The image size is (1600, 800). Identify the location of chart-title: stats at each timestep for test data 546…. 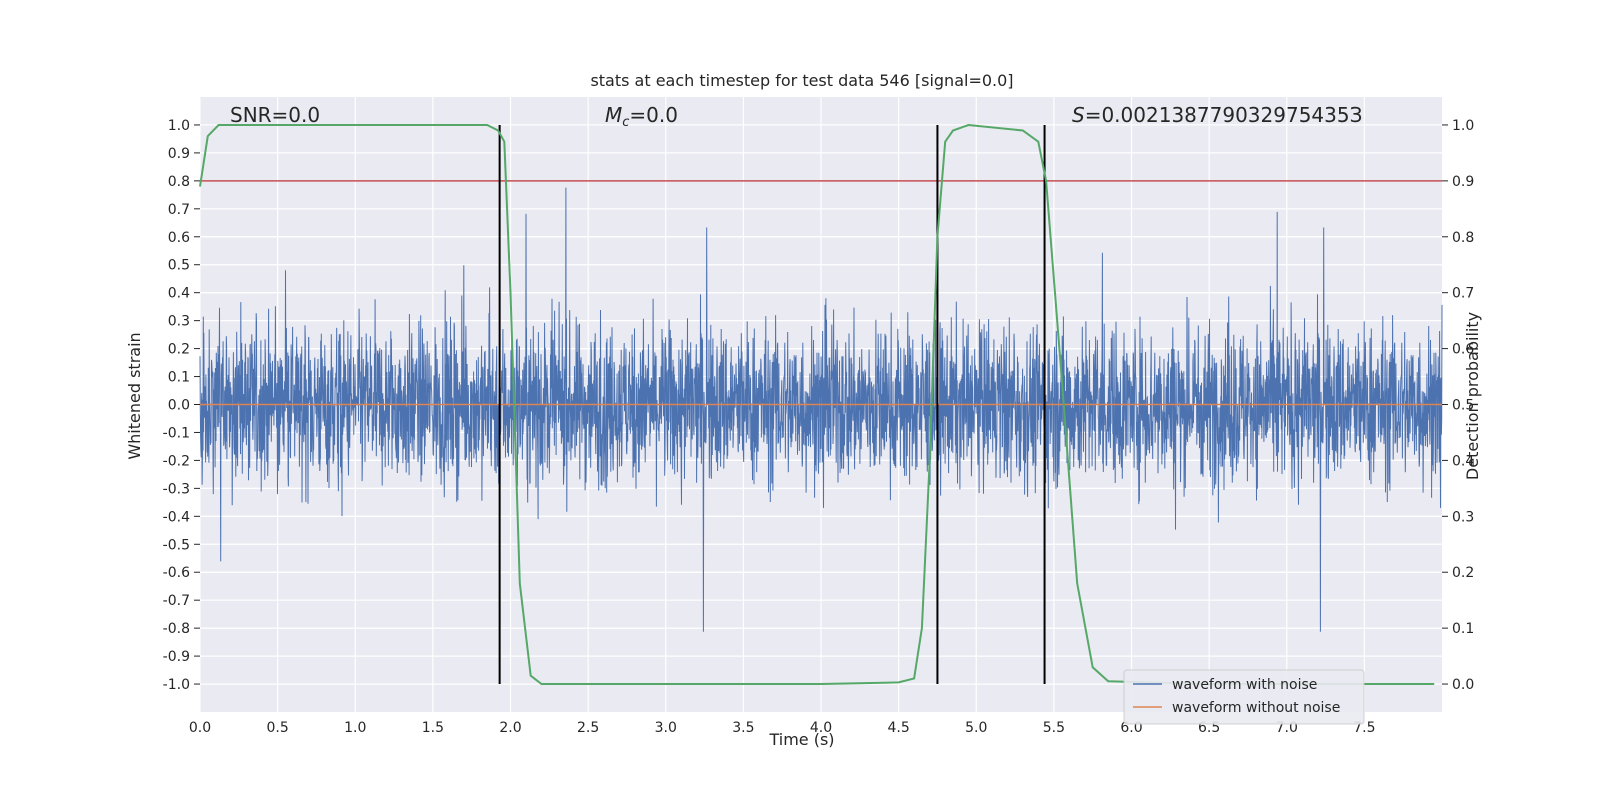
(801, 80).